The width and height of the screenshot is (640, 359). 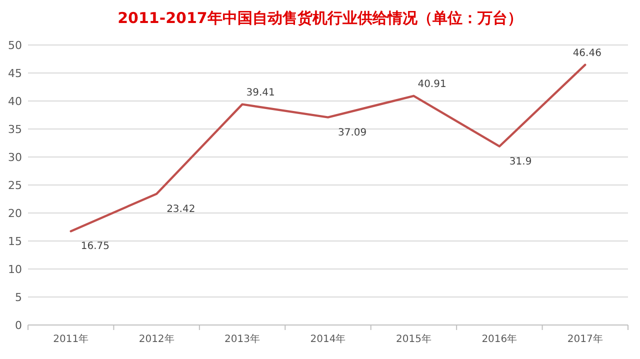 I want to click on y-tick-label: 35, so click(x=15, y=129).